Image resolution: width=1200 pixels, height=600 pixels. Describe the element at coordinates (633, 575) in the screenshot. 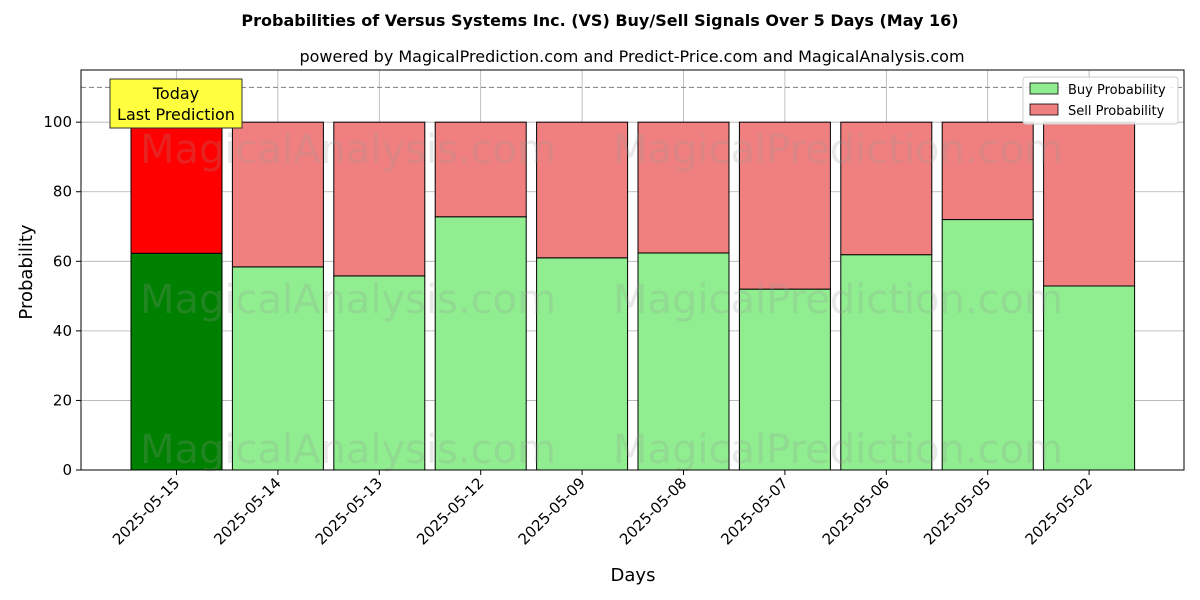

I see `x-axis-label: Days` at that location.